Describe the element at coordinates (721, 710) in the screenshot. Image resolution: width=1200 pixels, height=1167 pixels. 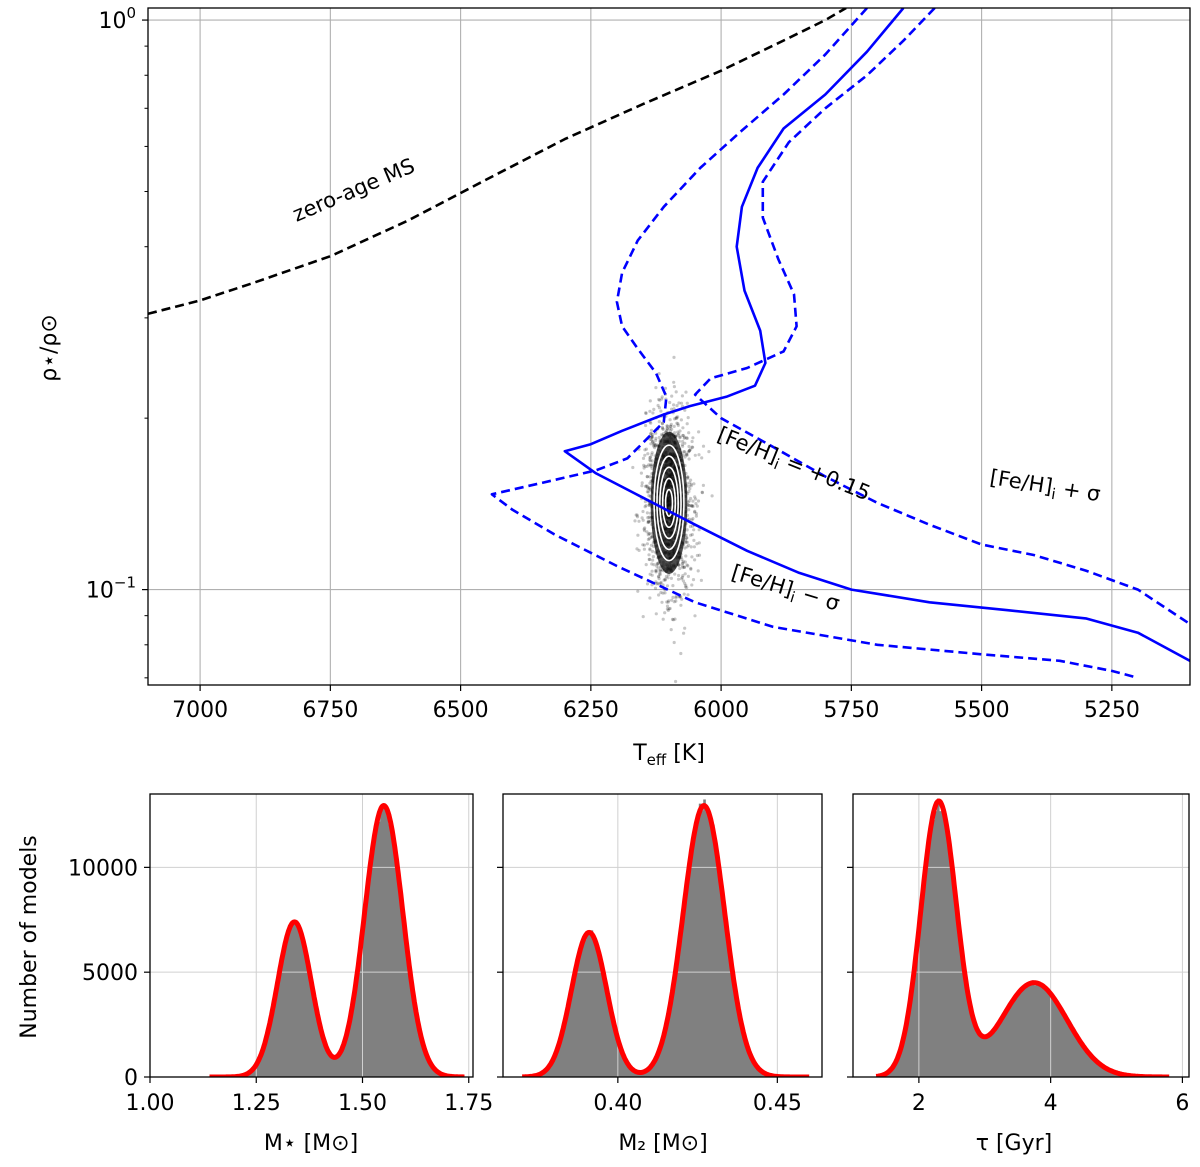
I see `x-tick-label: 6000` at that location.